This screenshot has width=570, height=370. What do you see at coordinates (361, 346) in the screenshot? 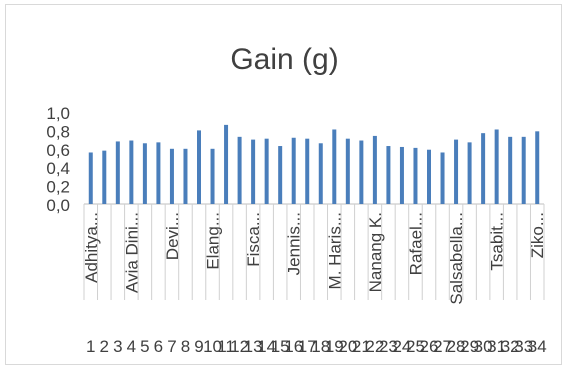
I see `category-number-label: 21` at bounding box center [361, 346].